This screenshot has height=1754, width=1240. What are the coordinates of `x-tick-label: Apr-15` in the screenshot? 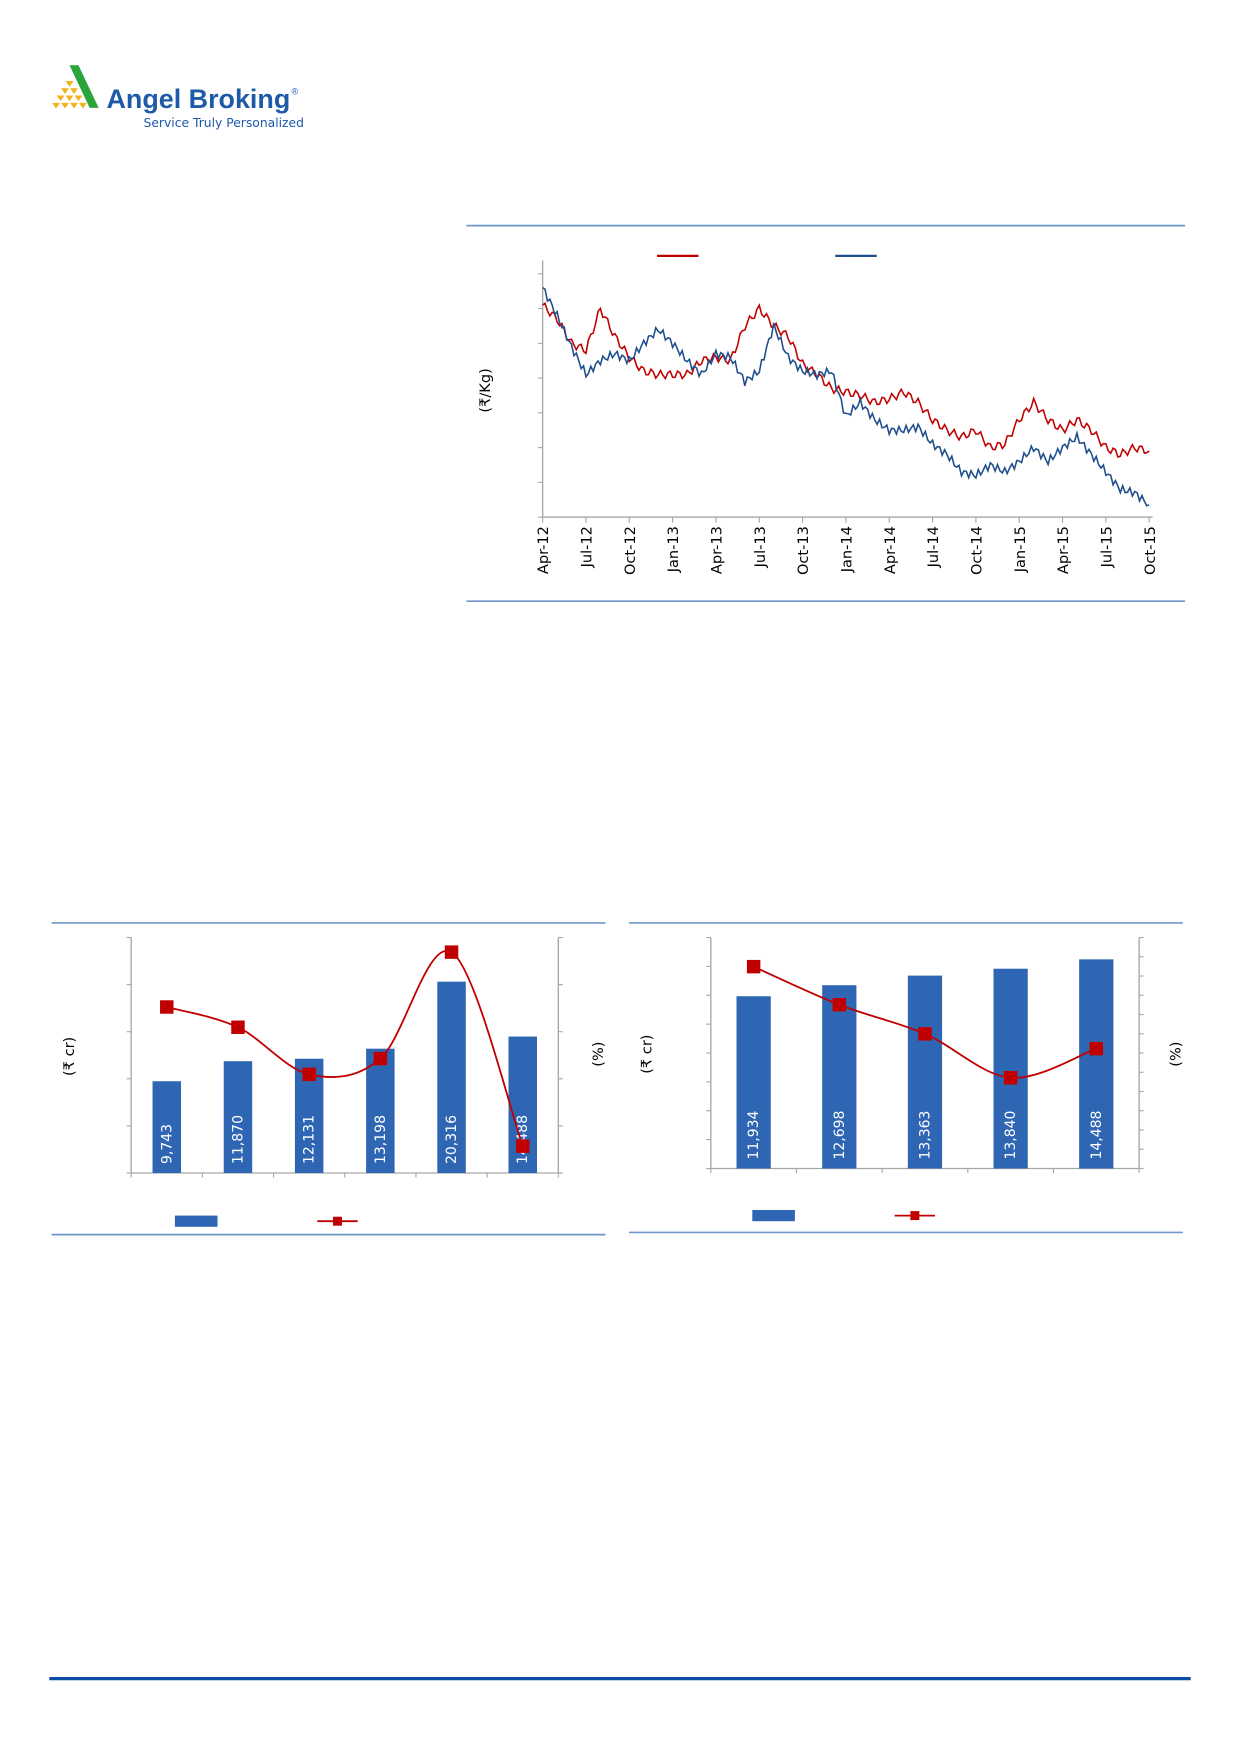 It's located at (1063, 550).